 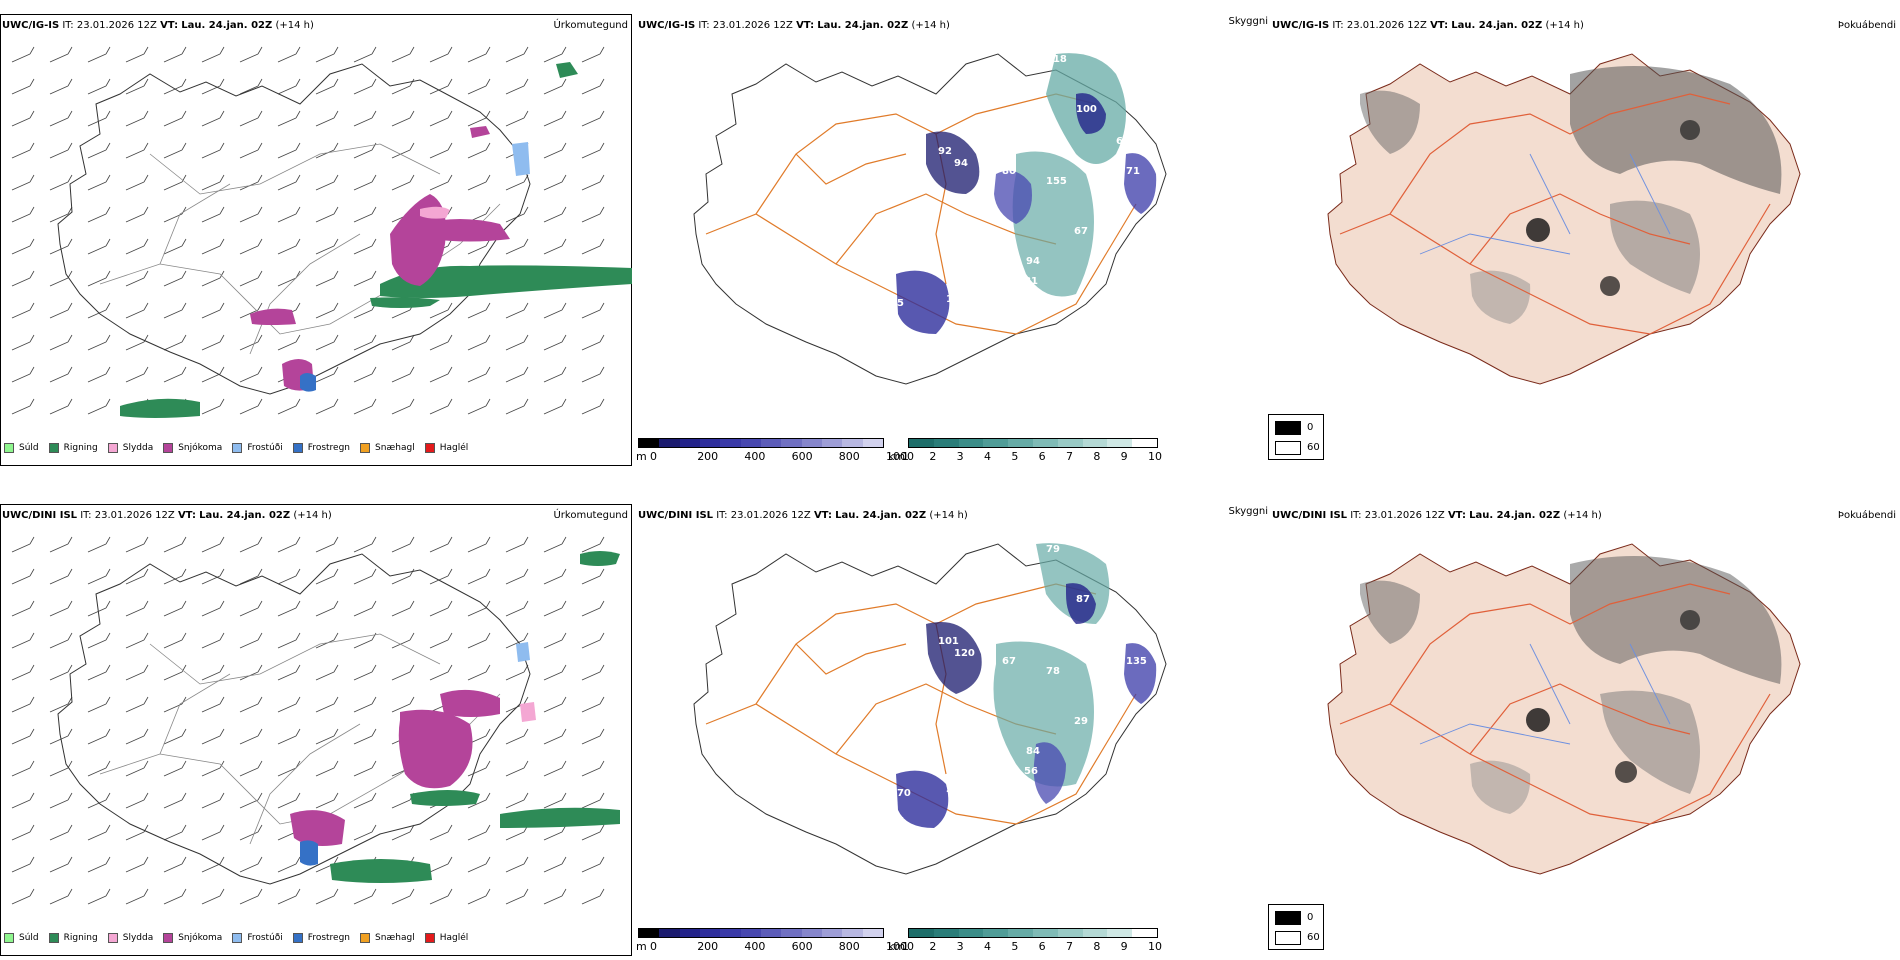 I want to click on model-name: UWC/DINI ISL, so click(x=40, y=515).